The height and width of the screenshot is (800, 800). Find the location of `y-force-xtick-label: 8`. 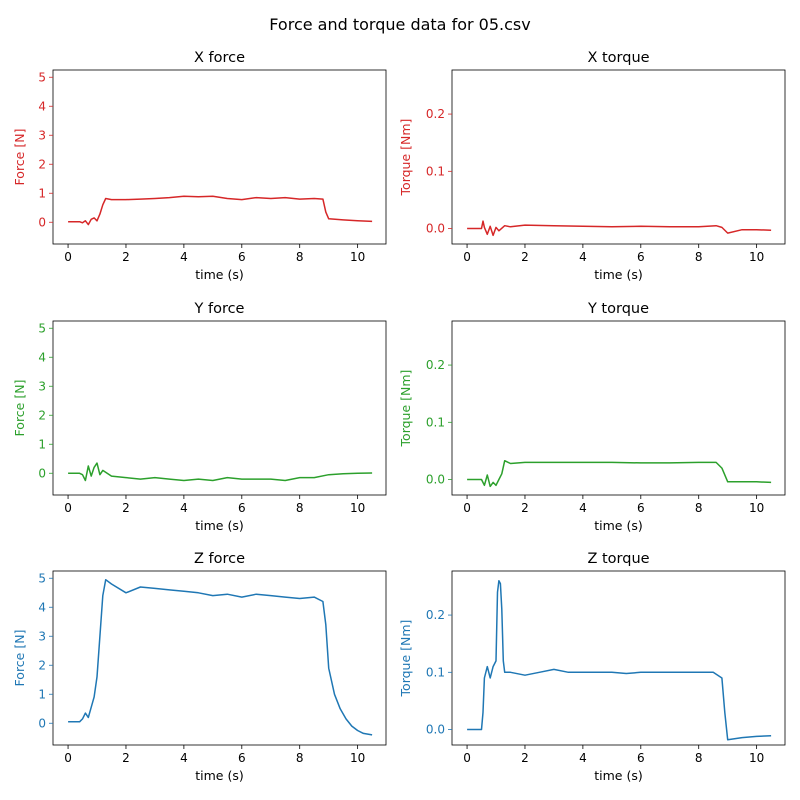

y-force-xtick-label: 8 is located at coordinates (300, 508).